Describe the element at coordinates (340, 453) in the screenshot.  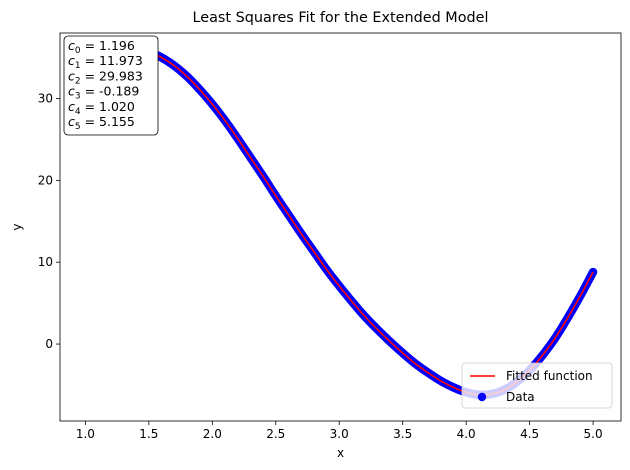
I see `x-axis-label: x` at that location.